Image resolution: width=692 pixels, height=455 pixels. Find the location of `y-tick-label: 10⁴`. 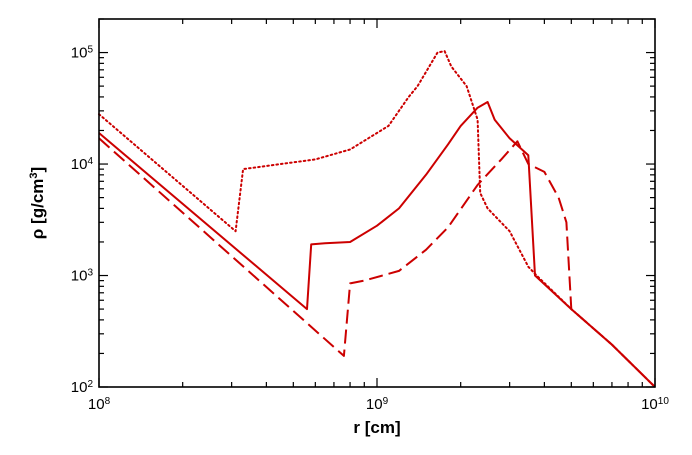

y-tick-label: 10⁴ is located at coordinates (82, 165).